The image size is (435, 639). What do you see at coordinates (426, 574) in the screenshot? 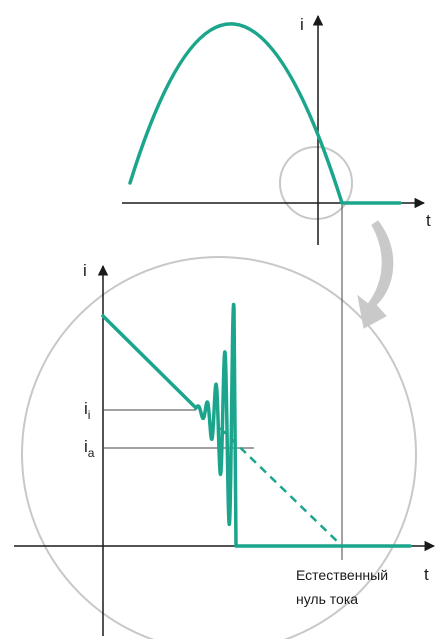
I see `bottom-x-axis-label: t` at bounding box center [426, 574].